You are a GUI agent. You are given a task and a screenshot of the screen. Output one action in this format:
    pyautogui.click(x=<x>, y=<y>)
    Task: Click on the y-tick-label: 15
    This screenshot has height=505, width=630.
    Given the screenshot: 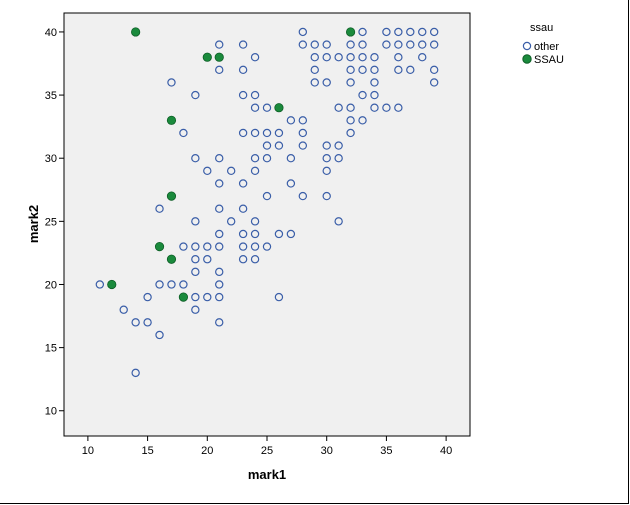 What is the action you would take?
    pyautogui.click(x=51, y=349)
    